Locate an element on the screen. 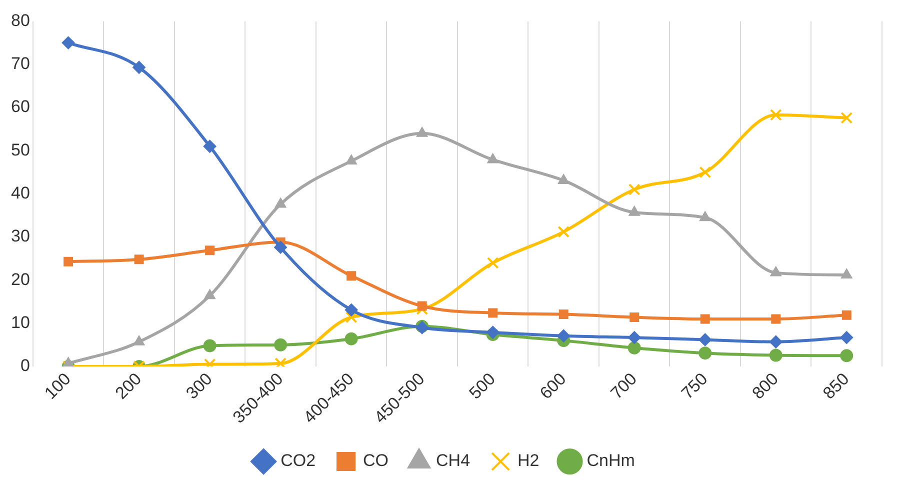  x-tick-label: 800 is located at coordinates (765, 386).